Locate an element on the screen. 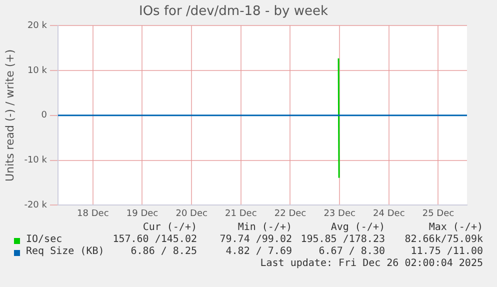  legend-label: Req Size (KB) is located at coordinates (65, 251).